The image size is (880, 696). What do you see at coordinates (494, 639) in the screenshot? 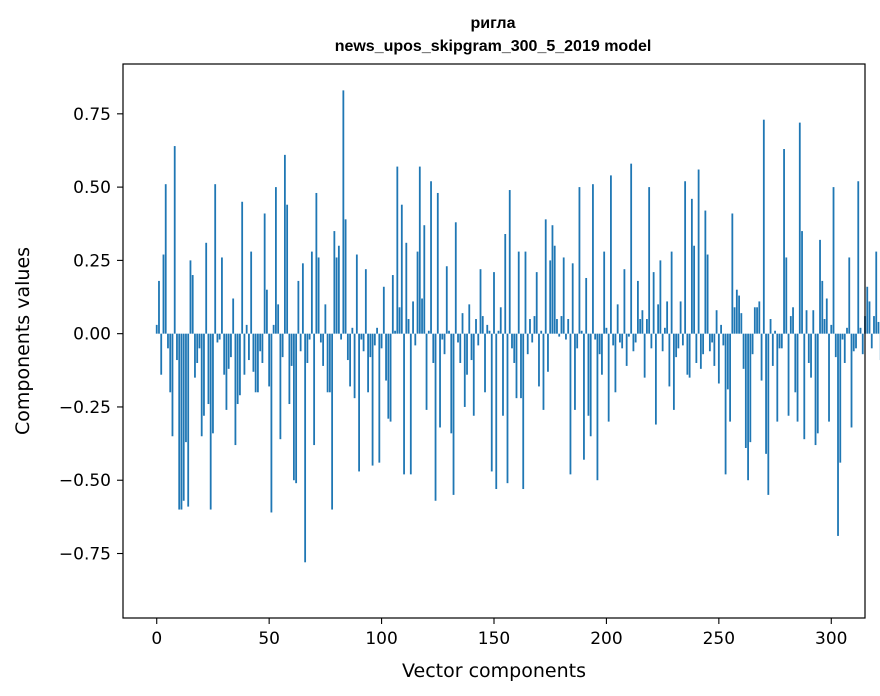
I see `x-tick-label: 150` at bounding box center [494, 639].